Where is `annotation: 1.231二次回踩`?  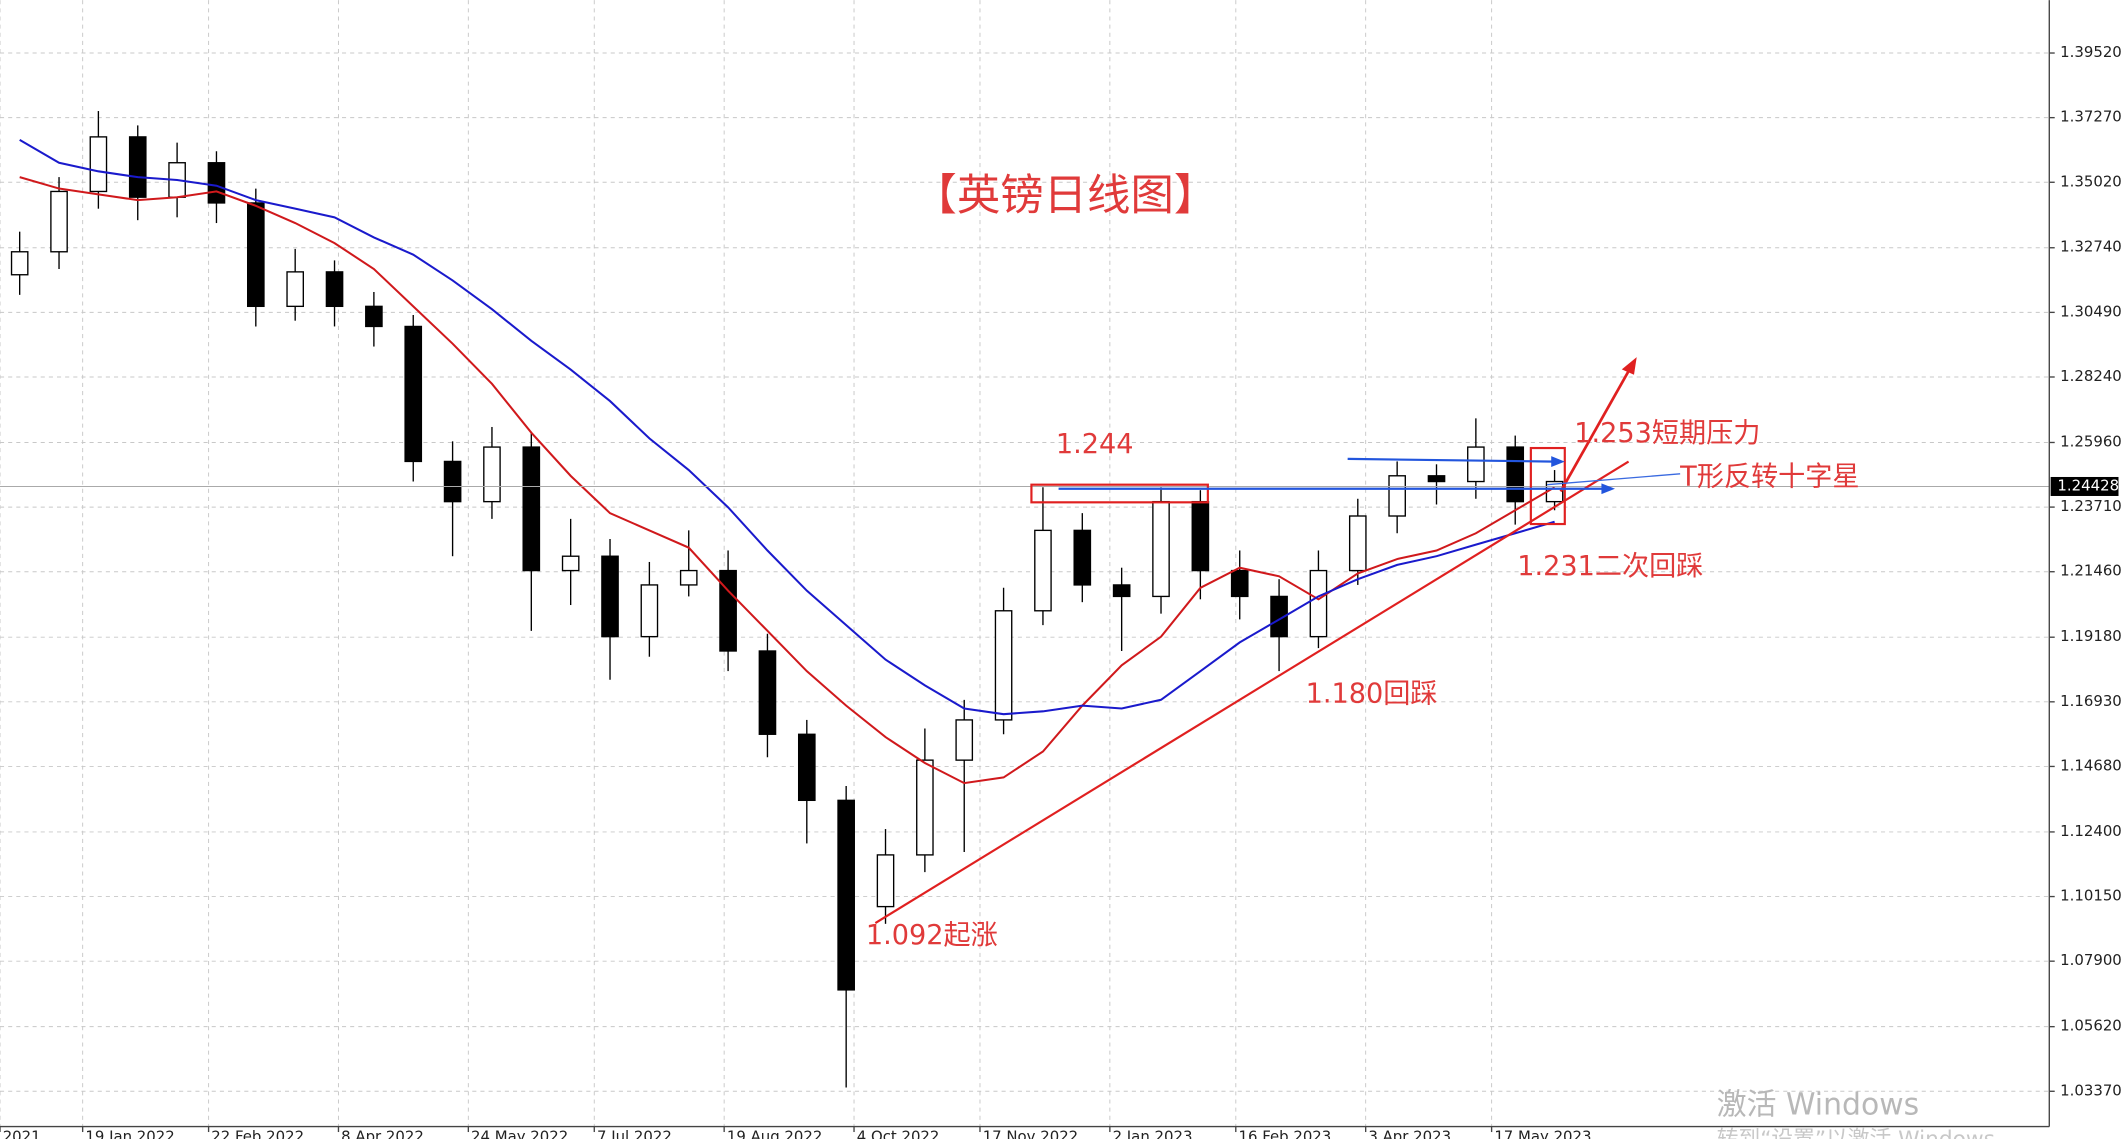 annotation: 1.231二次回踩 is located at coordinates (1610, 566).